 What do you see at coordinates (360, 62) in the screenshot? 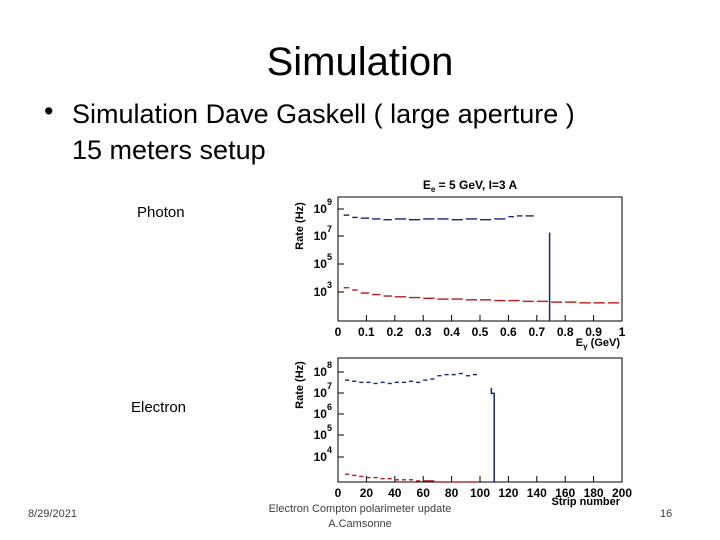
I see `slide-title: Simulation` at bounding box center [360, 62].